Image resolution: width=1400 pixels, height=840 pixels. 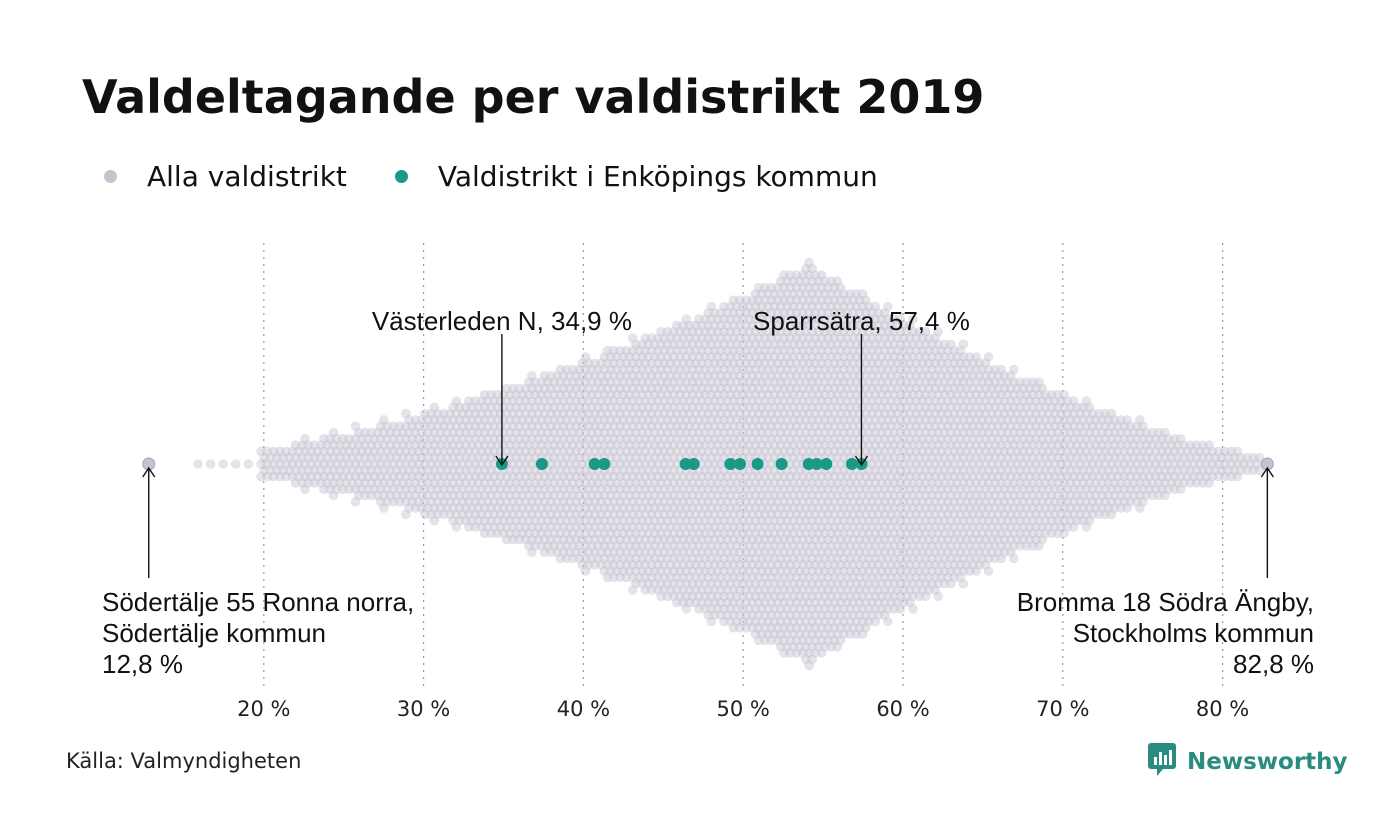 What do you see at coordinates (110, 176) in the screenshot?
I see `legend-dot-all` at bounding box center [110, 176].